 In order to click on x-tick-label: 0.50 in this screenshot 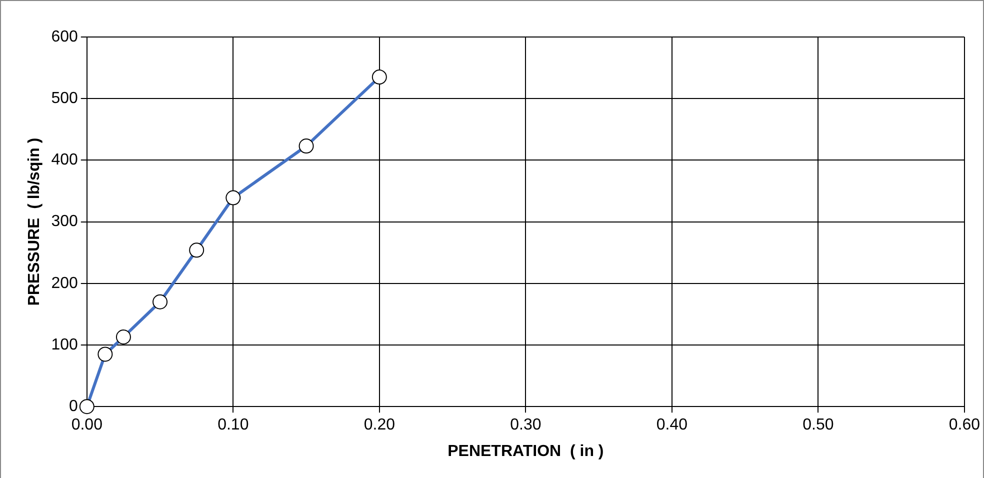, I will do `click(818, 425)`.